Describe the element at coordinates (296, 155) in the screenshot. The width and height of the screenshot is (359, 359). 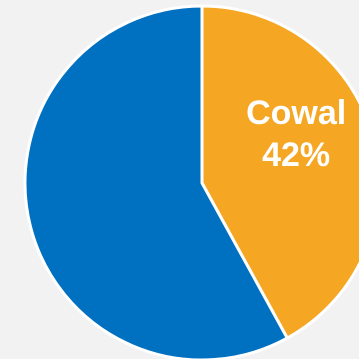
I see `slice-label-value: 42%` at that location.